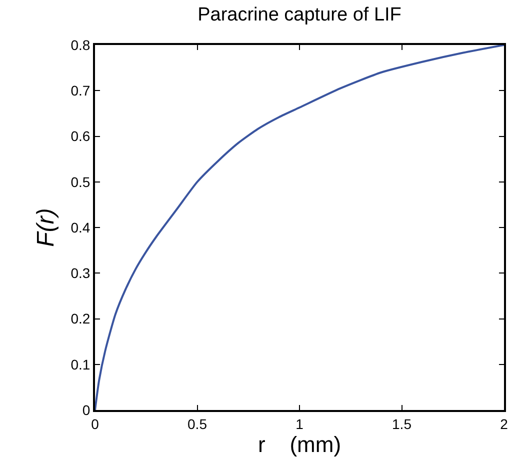 This screenshot has width=514, height=470. Describe the element at coordinates (80, 90) in the screenshot. I see `y-tick-label: 0.7` at that location.